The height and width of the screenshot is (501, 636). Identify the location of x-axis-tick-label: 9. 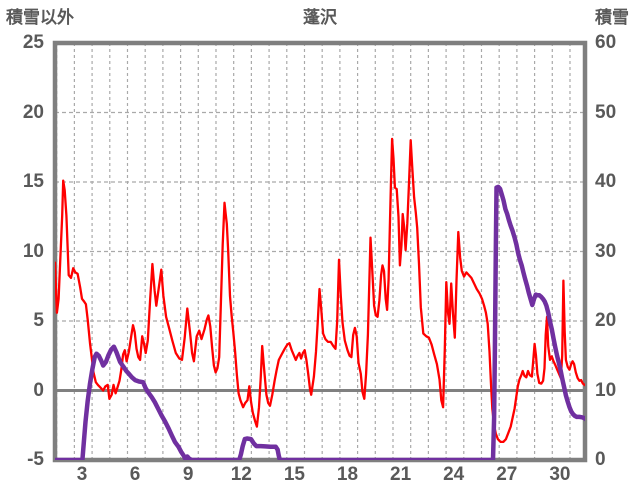
(188, 474).